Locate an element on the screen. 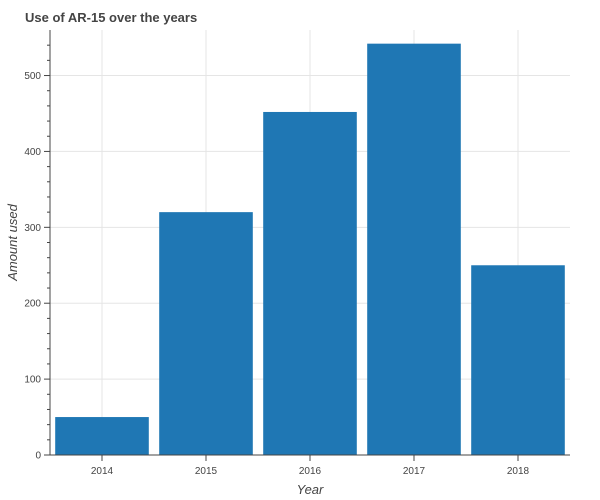 The height and width of the screenshot is (500, 600). y-tick-label: 0 is located at coordinates (38, 456).